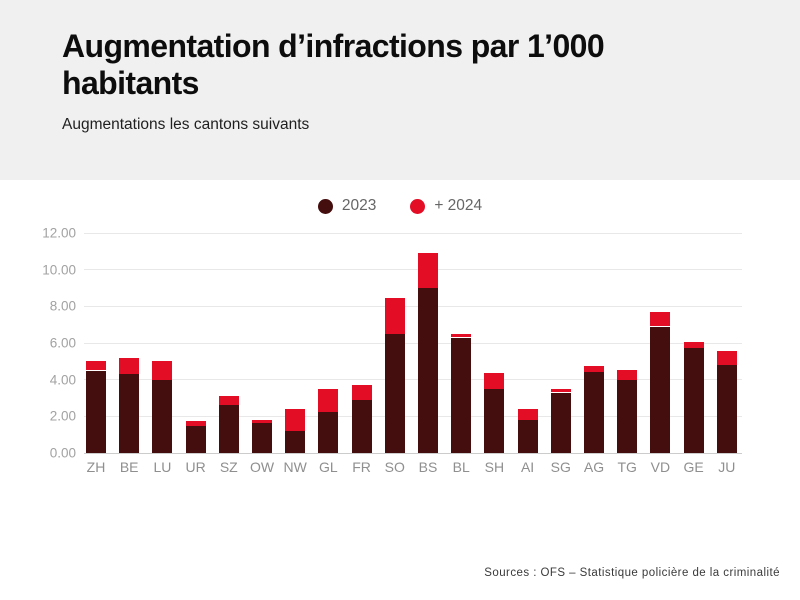 The height and width of the screenshot is (600, 800). Describe the element at coordinates (660, 319) in the screenshot. I see `bar-segment-2024-VD` at that location.